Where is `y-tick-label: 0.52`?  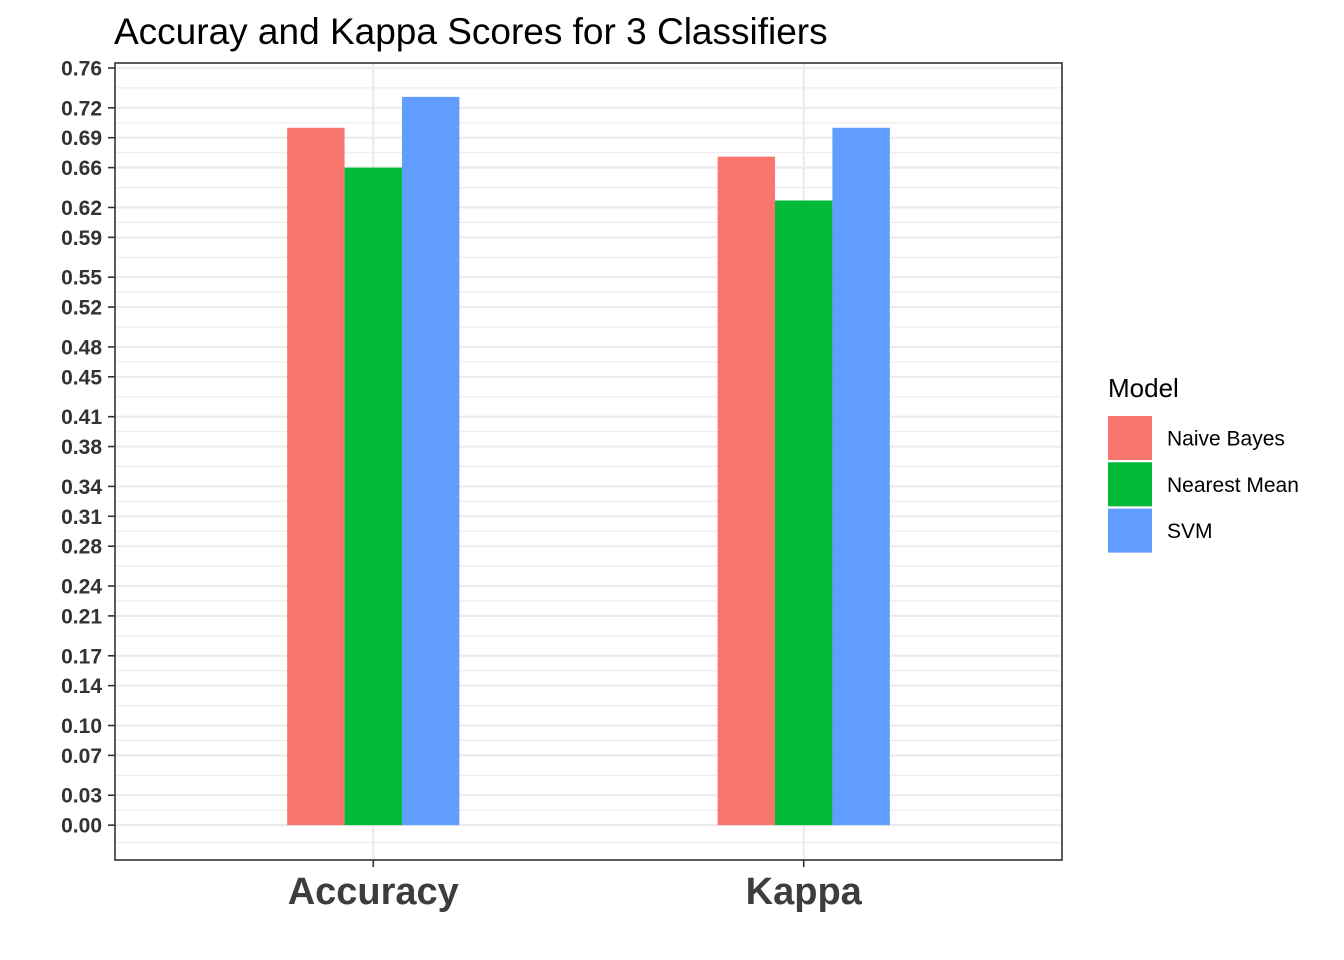
y-tick-label: 0.52 is located at coordinates (81, 308).